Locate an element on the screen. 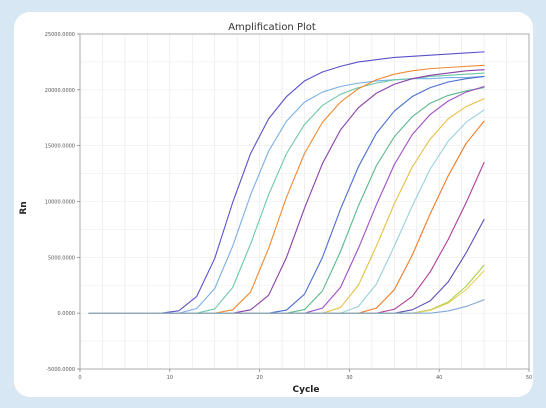 This screenshot has height=408, width=546. y-tick-label: 10000.0000 is located at coordinates (60, 203).